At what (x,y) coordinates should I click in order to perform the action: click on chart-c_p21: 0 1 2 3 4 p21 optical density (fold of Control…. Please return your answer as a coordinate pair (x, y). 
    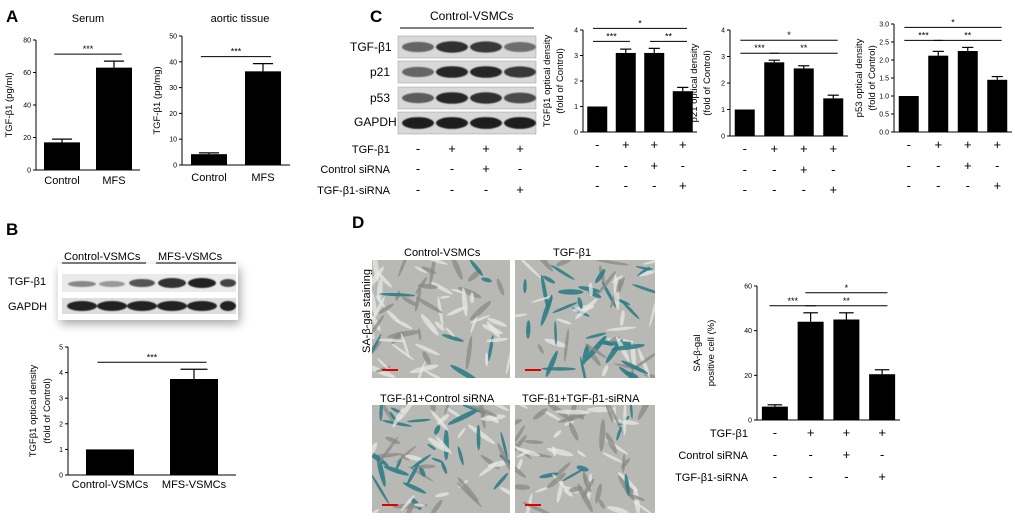
    Looking at the image, I should click on (768, 112).